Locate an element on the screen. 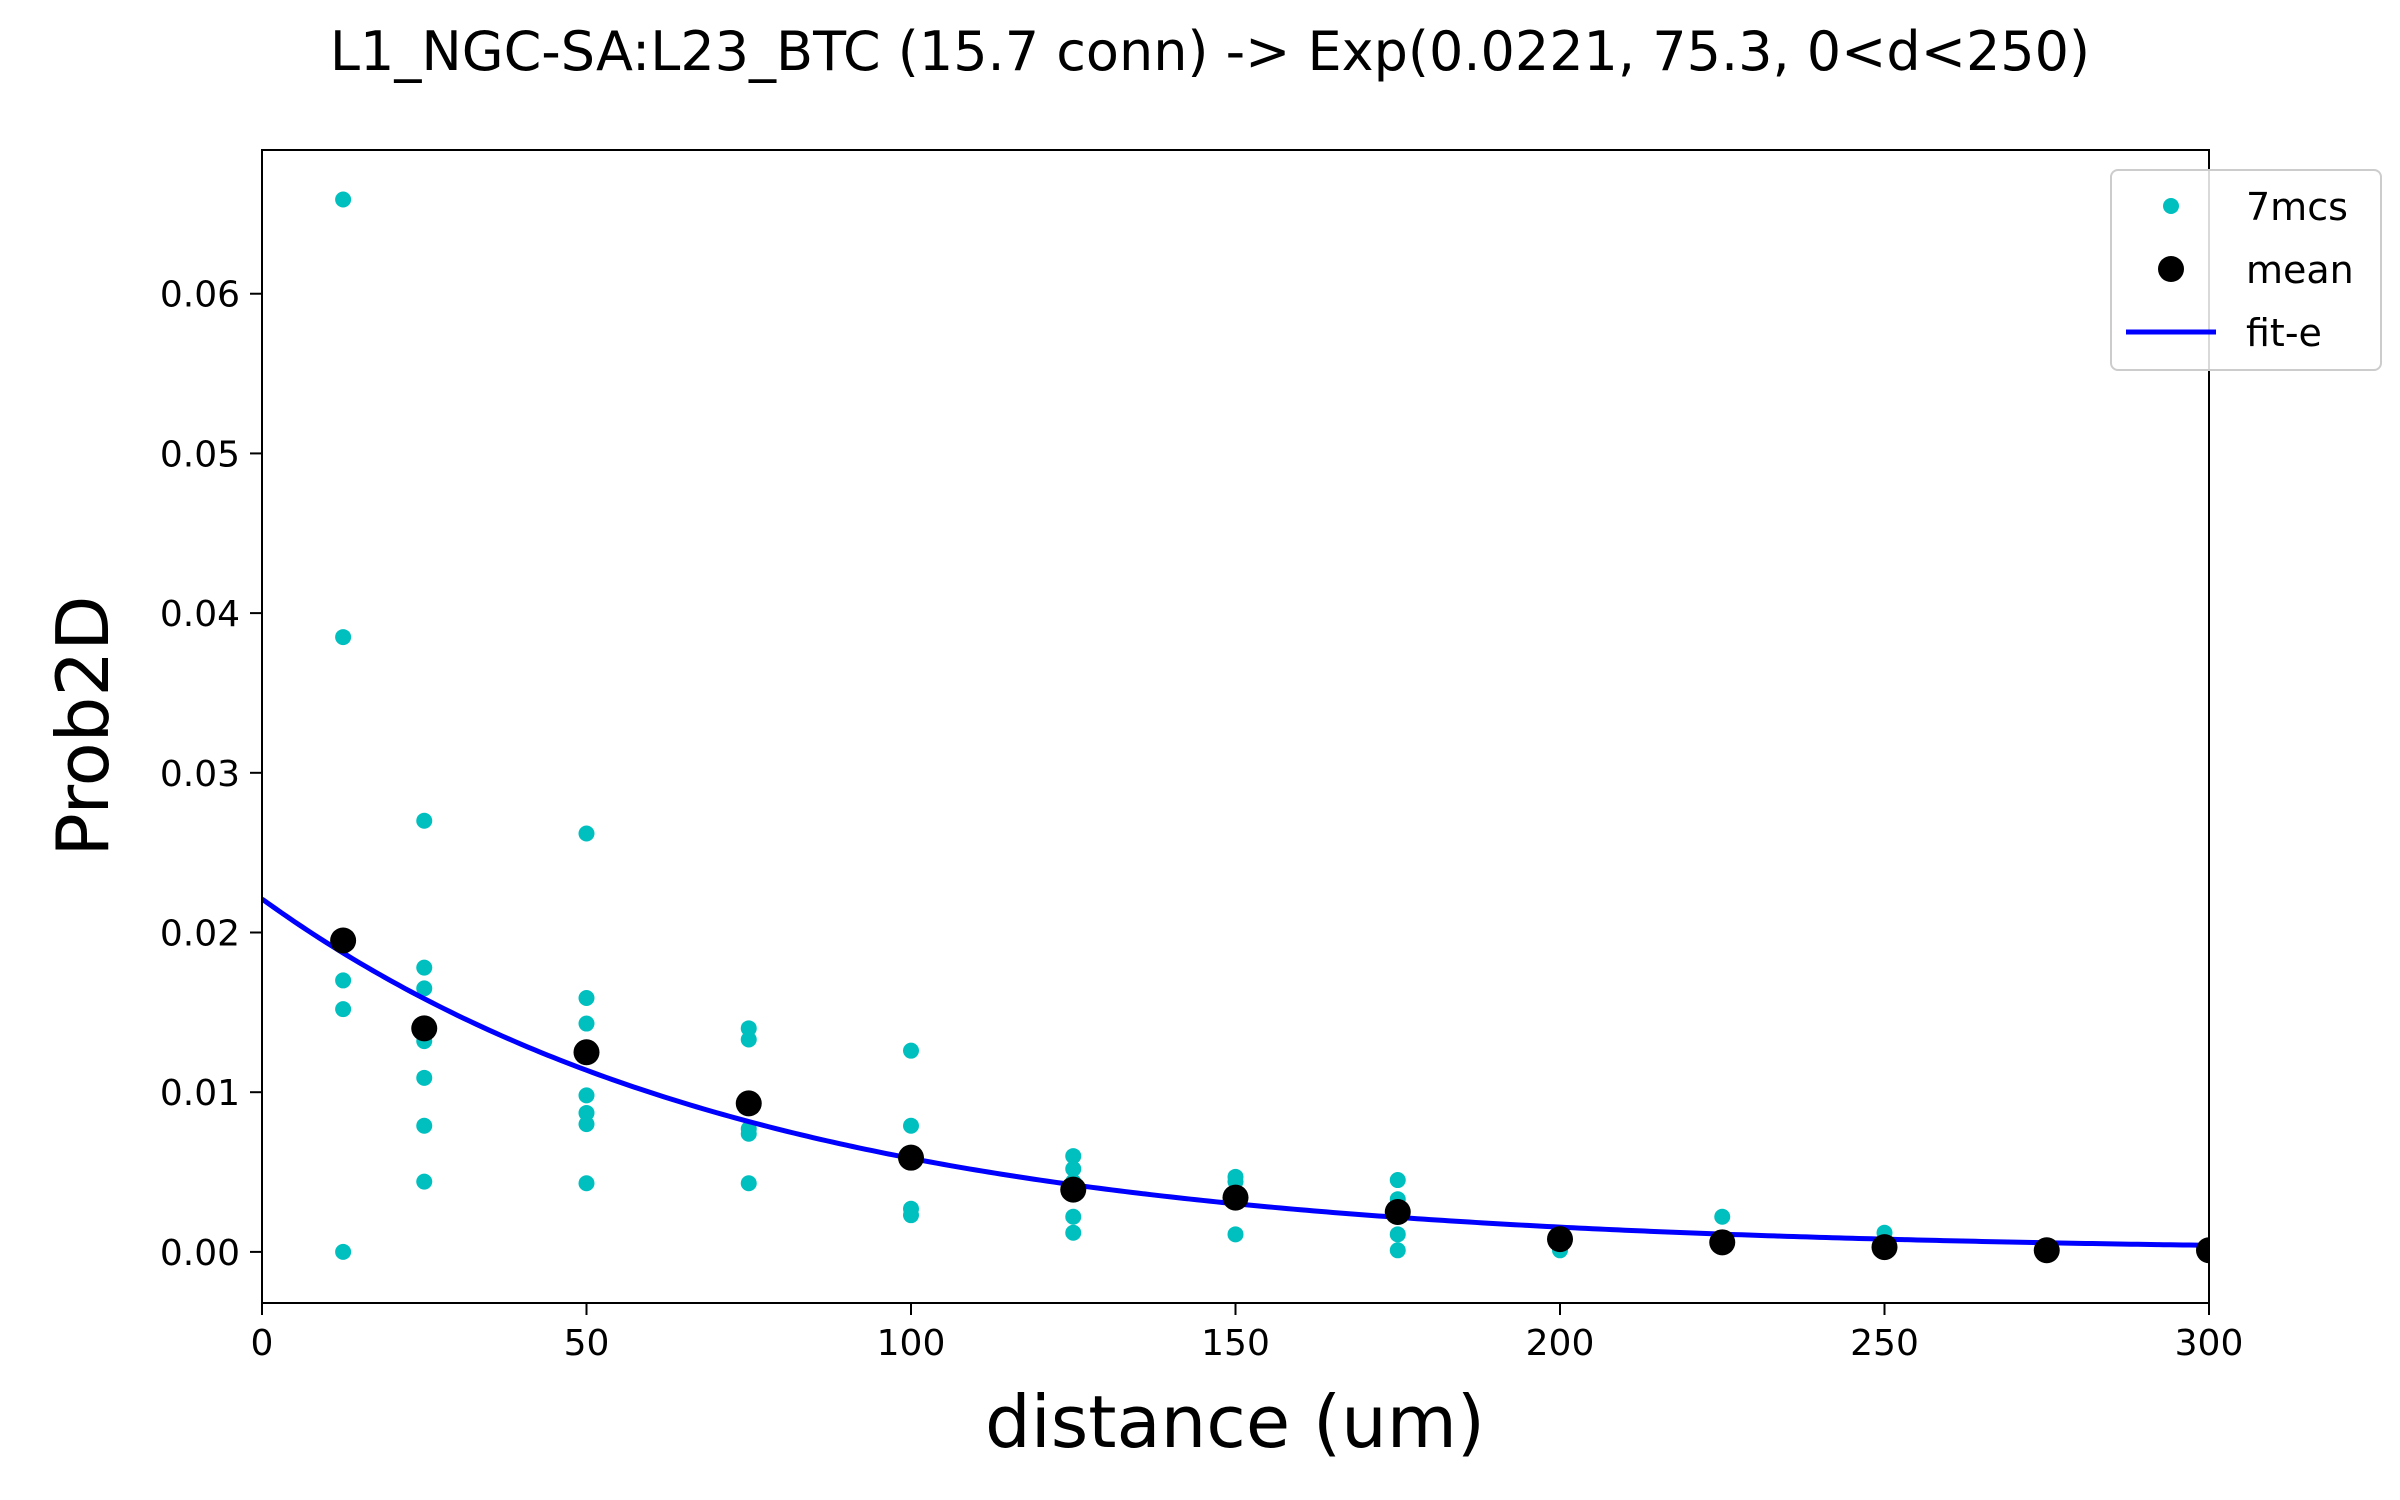 Image resolution: width=2400 pixels, height=1500 pixels. x-tick-label: 300 is located at coordinates (2209, 1343).